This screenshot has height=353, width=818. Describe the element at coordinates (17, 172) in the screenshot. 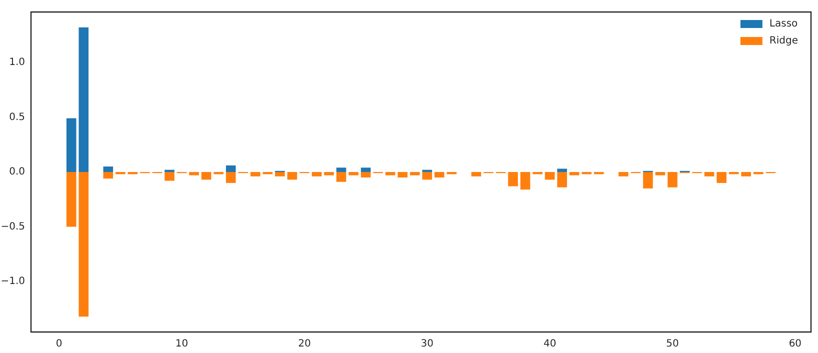

I see `y-tick-label: 0.0` at that location.